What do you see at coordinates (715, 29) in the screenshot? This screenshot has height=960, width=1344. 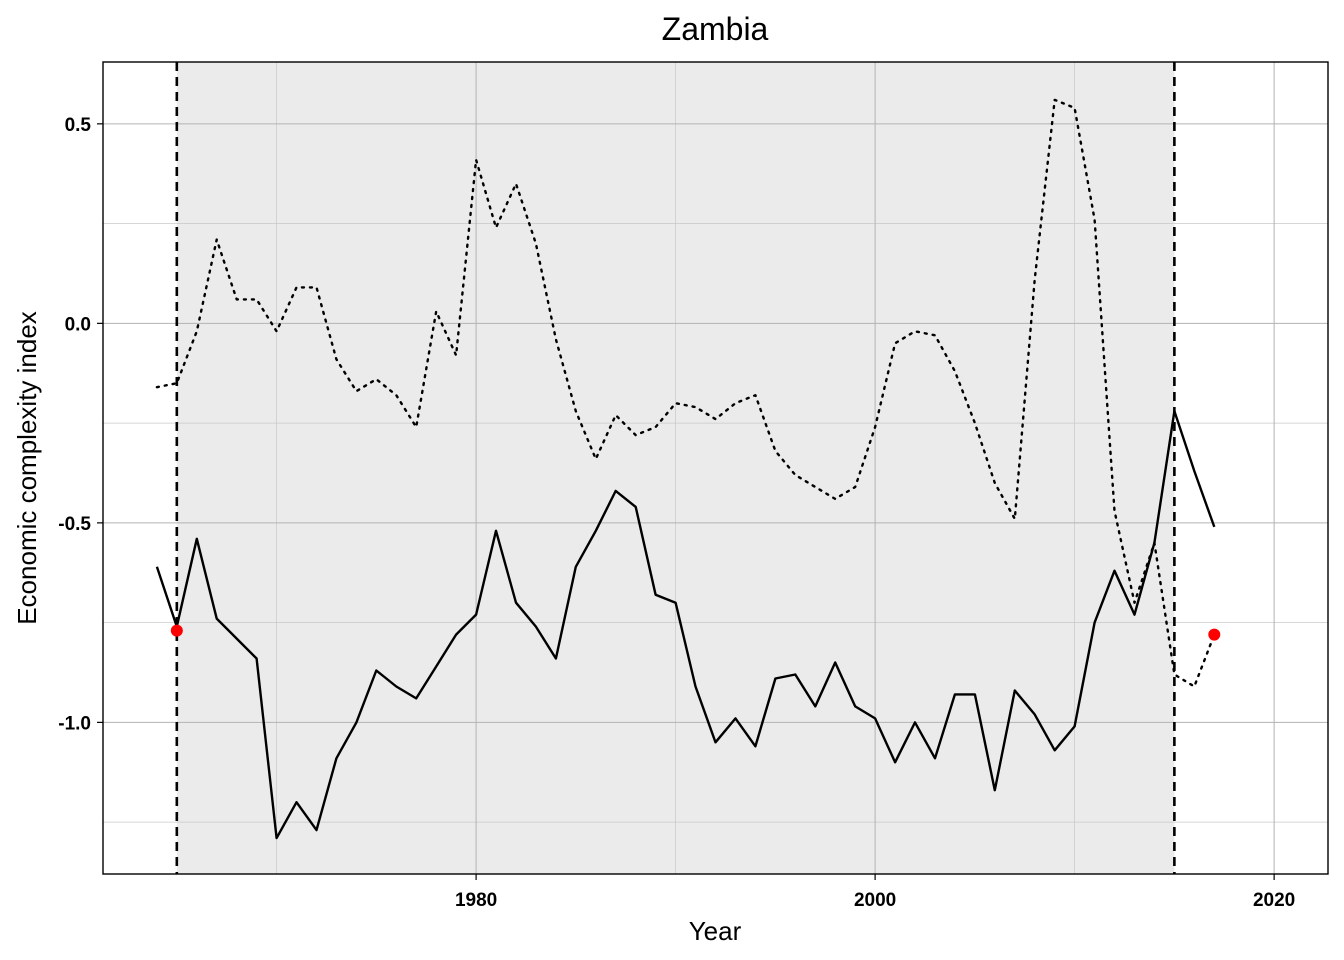 I see `chart-title: Zambia` at bounding box center [715, 29].